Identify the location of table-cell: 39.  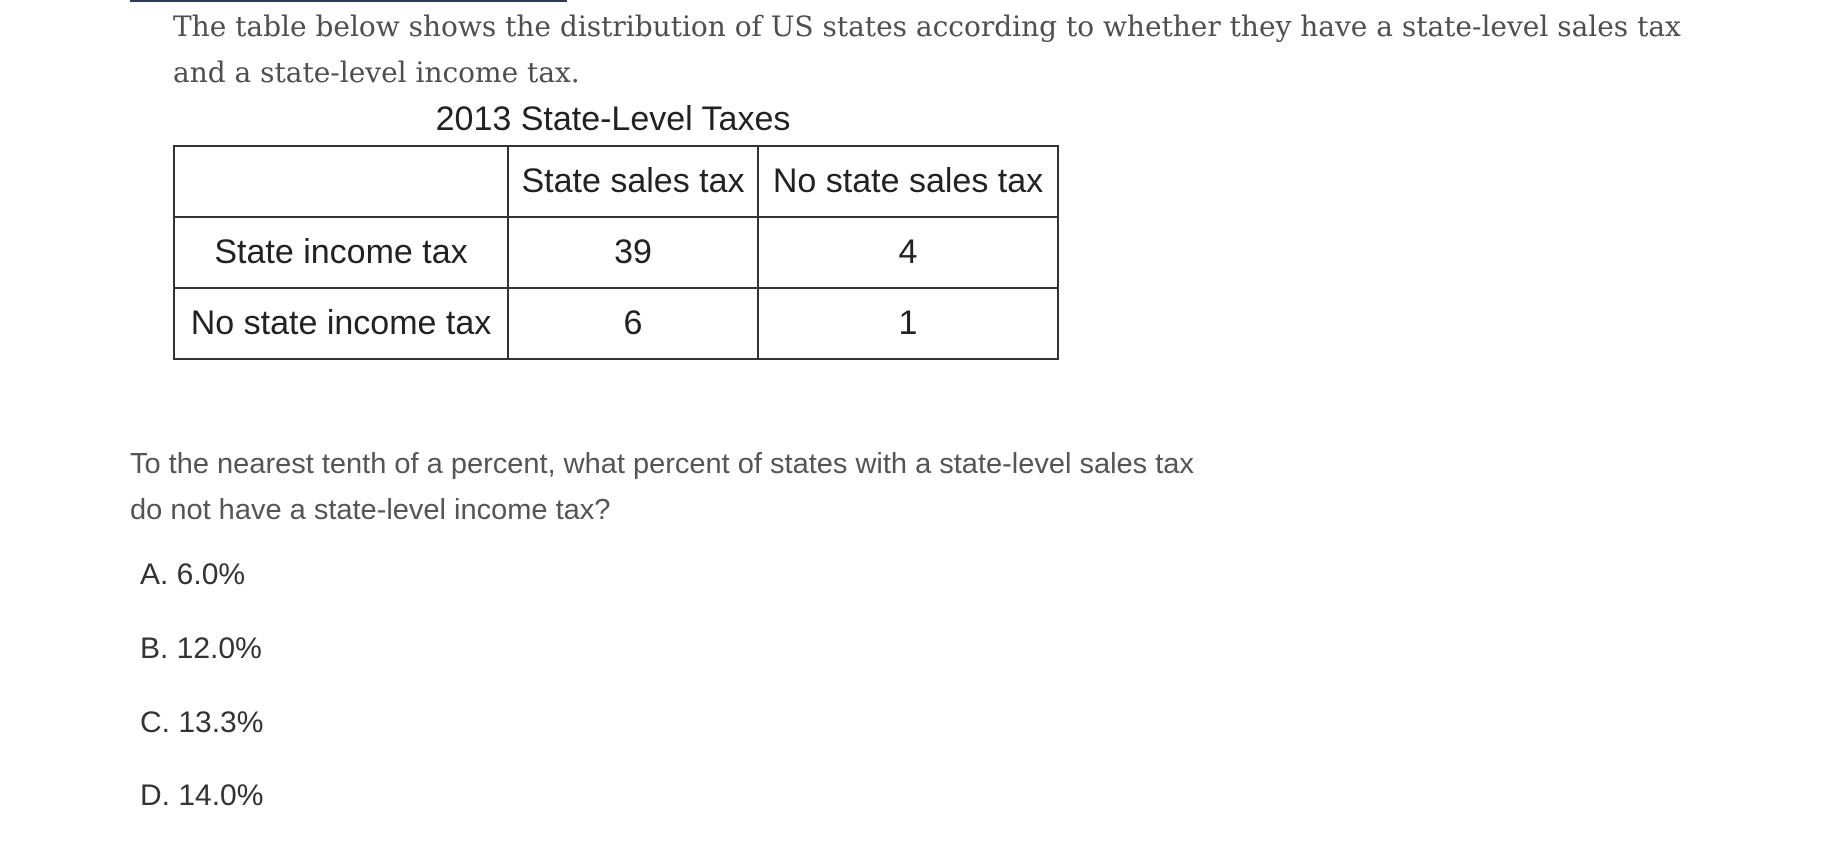
(633, 252).